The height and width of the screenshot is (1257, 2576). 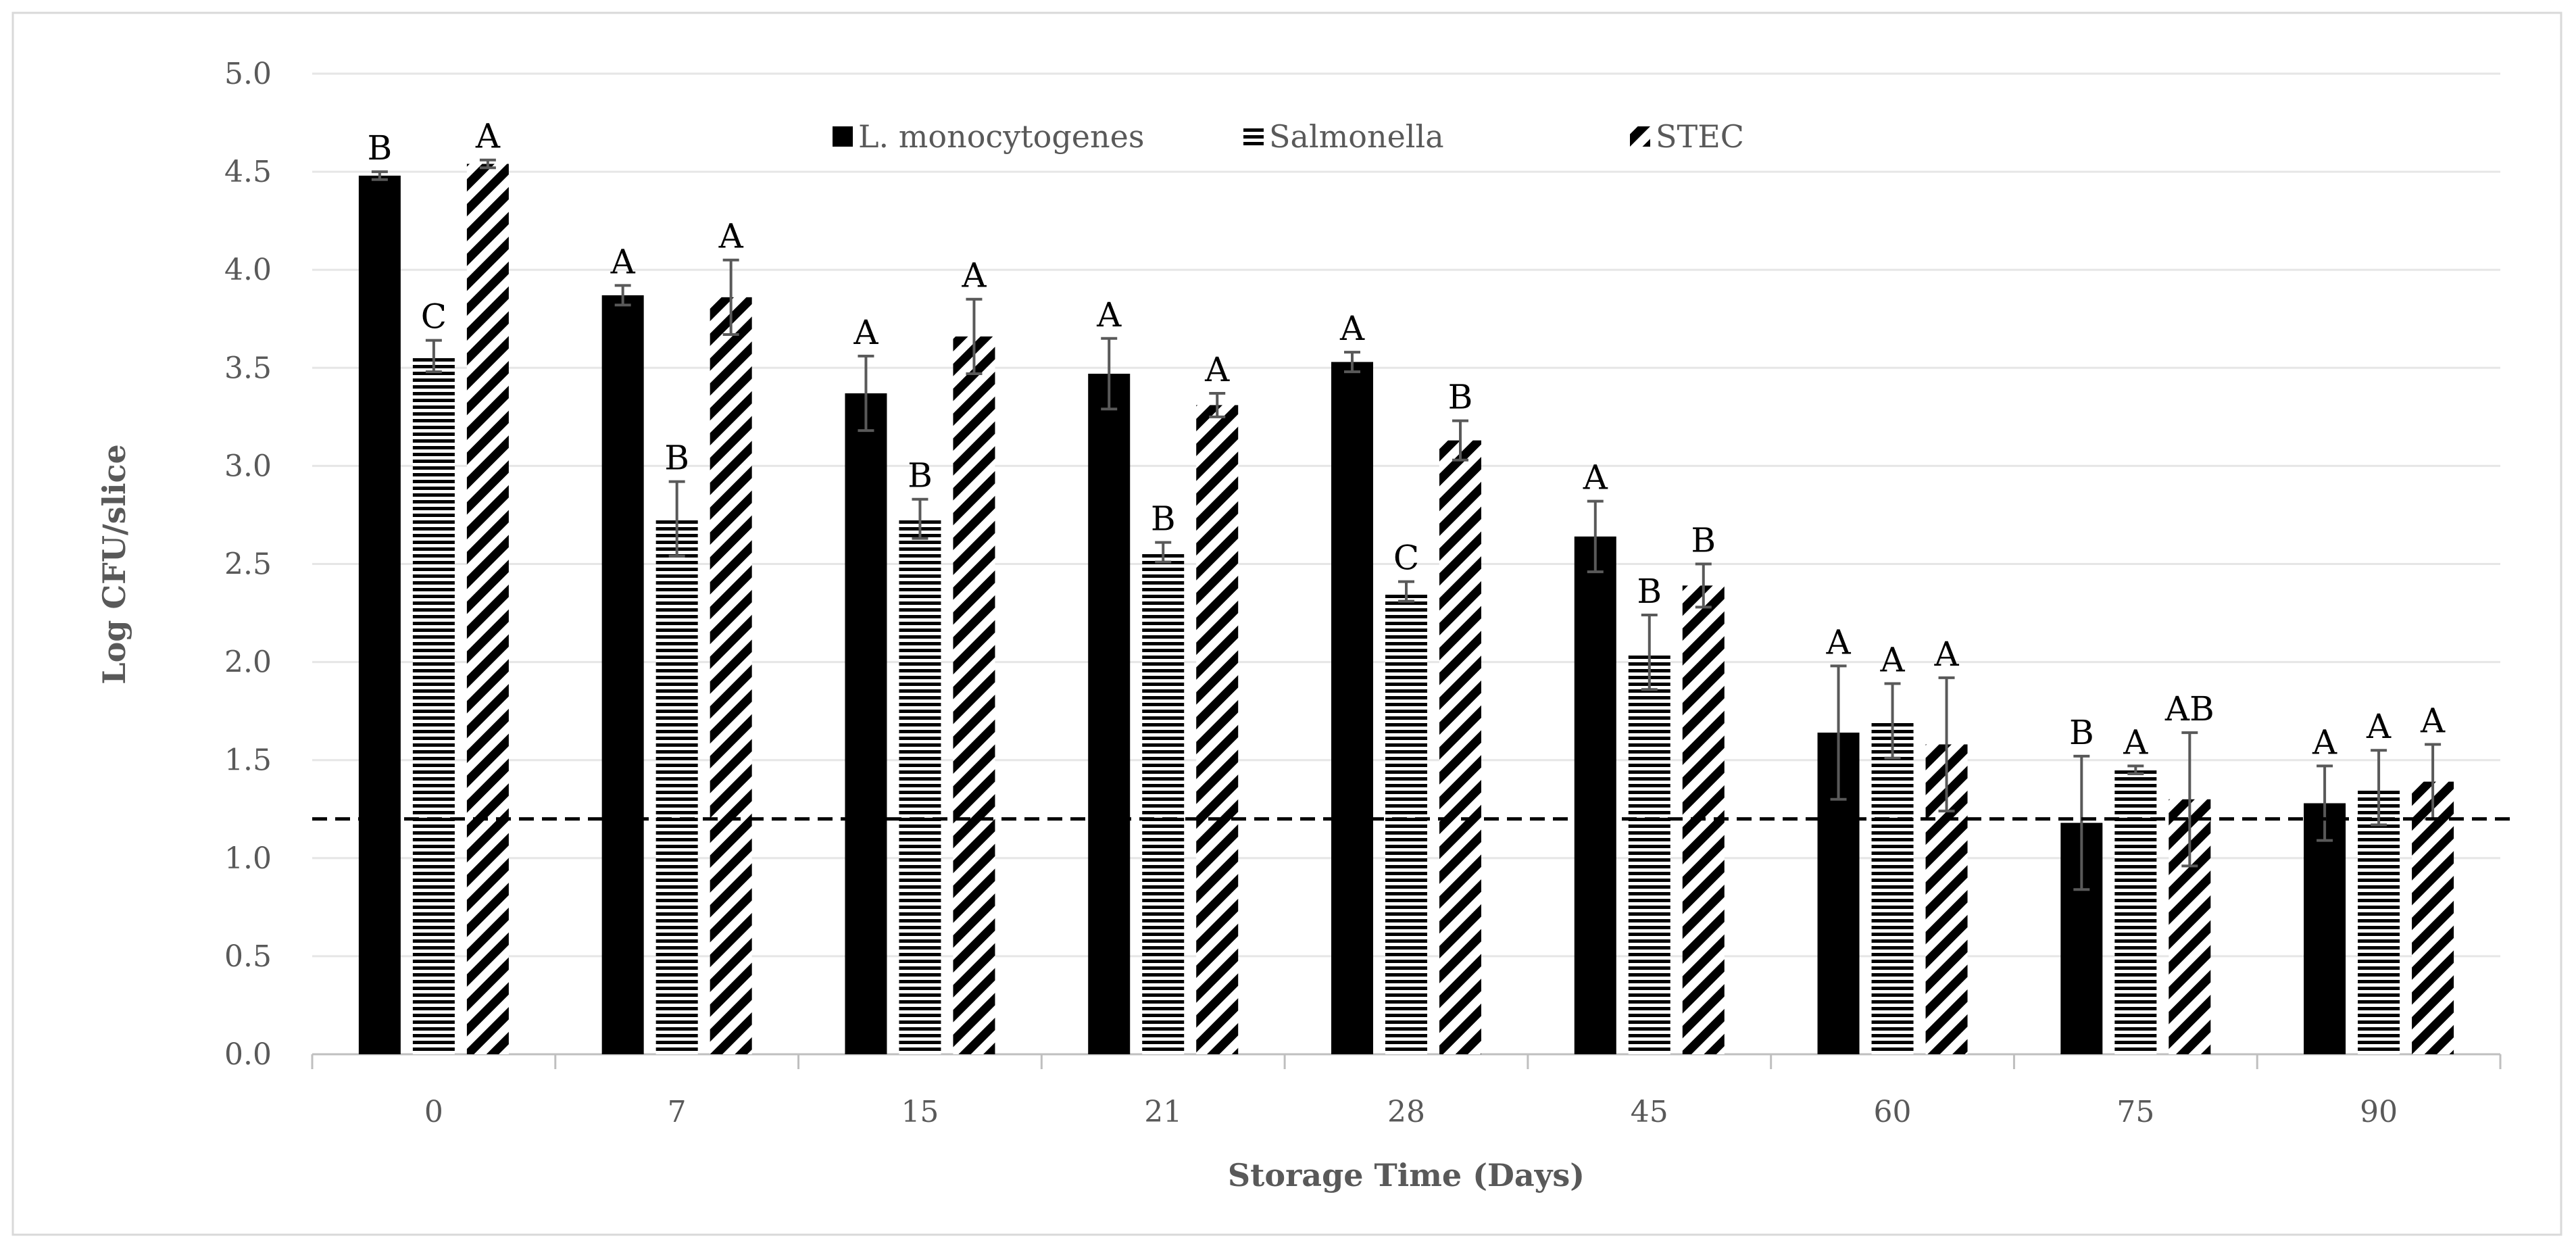 I want to click on y-tick-label: 2.0, so click(x=248, y=662).